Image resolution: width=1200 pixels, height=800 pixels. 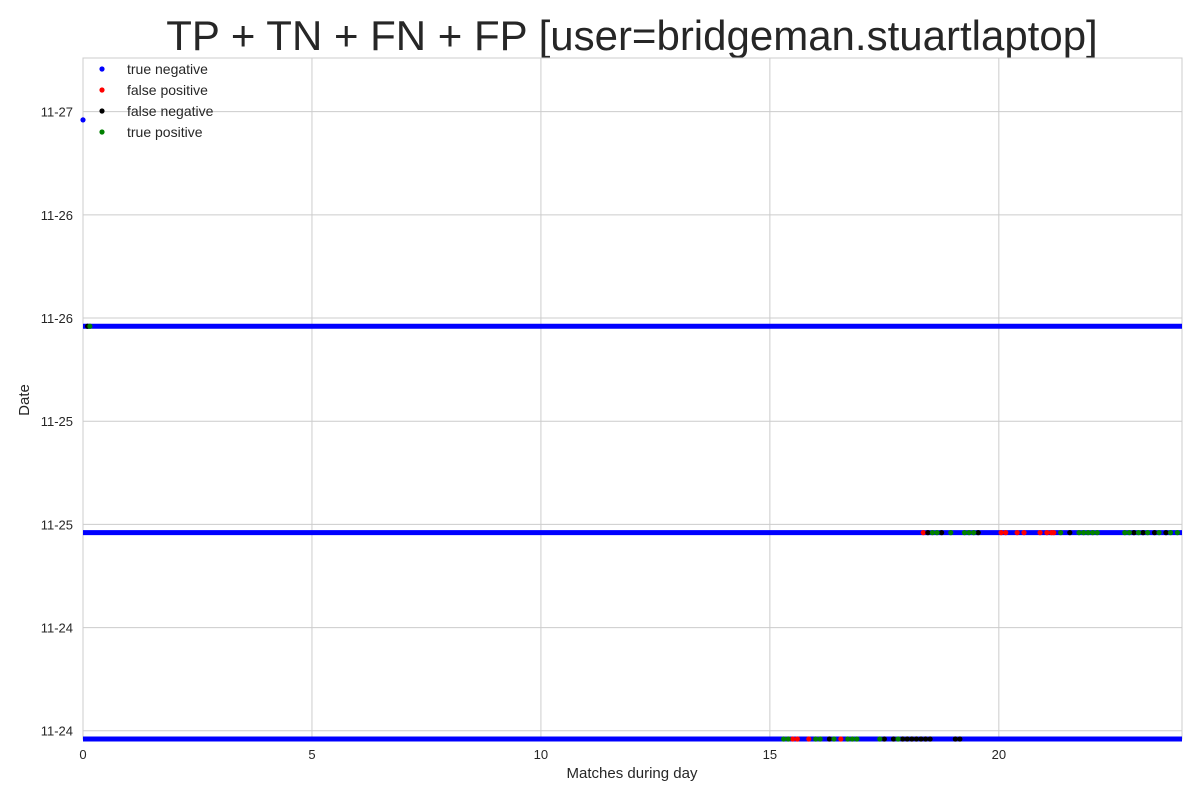 What do you see at coordinates (57, 112) in the screenshot?
I see `y-tick-label: 11-27` at bounding box center [57, 112].